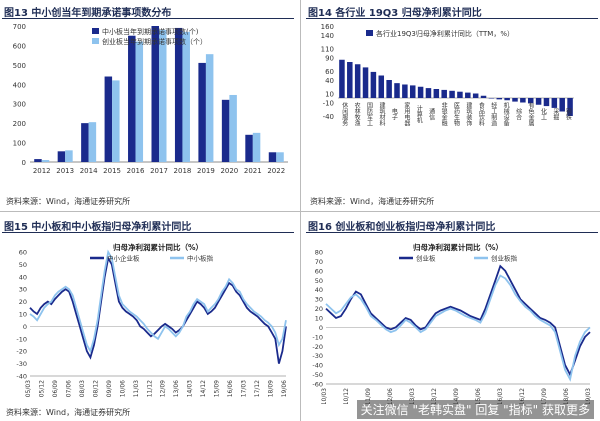 This screenshot has width=600, height=421. I want to click on series-line, so click(158, 309).